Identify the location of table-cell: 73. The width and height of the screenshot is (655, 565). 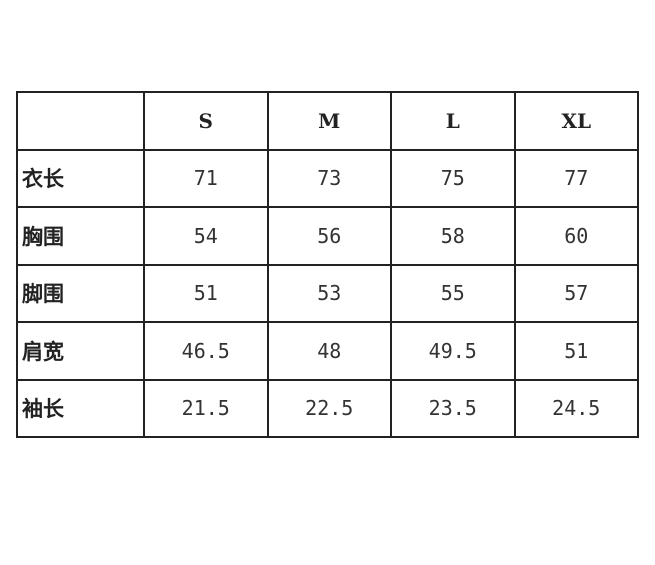
(329, 178).